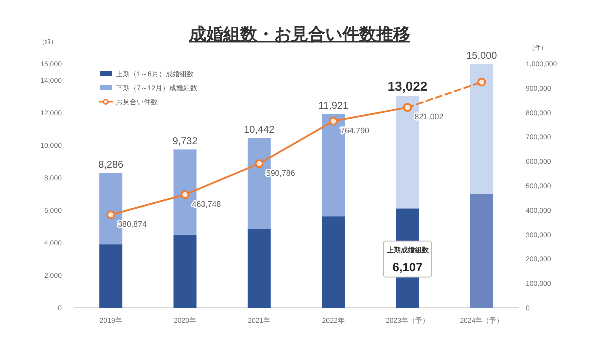 The image size is (600, 338). What do you see at coordinates (333, 106) in the screenshot?
I see `total-label: 11,921` at bounding box center [333, 106].